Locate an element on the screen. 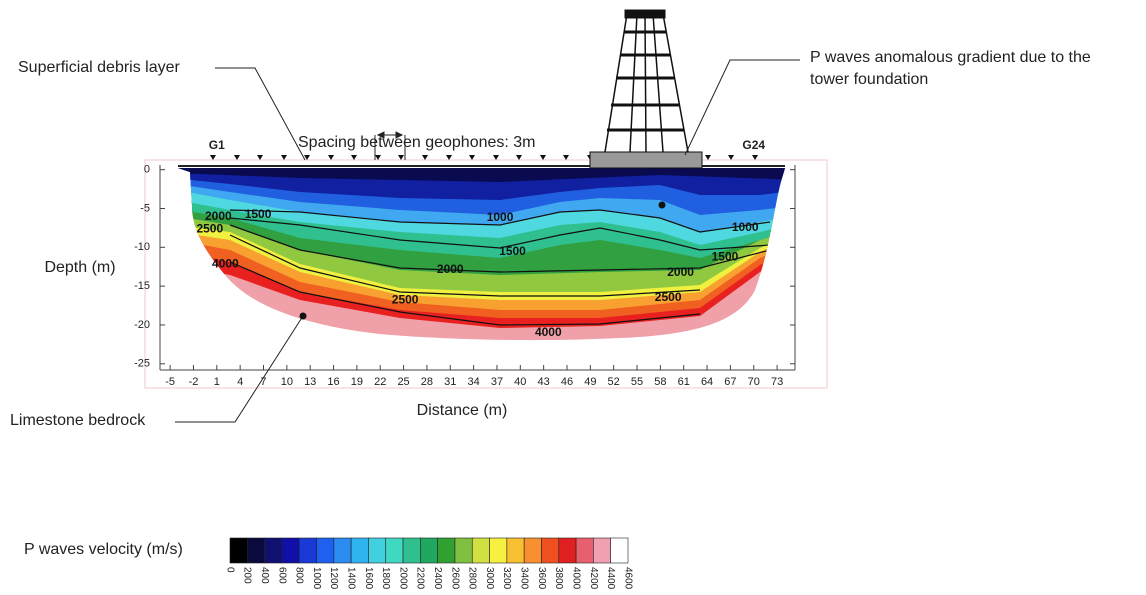 This screenshot has width=1146, height=595. colorbar-tick-label: 2000 is located at coordinates (402, 578).